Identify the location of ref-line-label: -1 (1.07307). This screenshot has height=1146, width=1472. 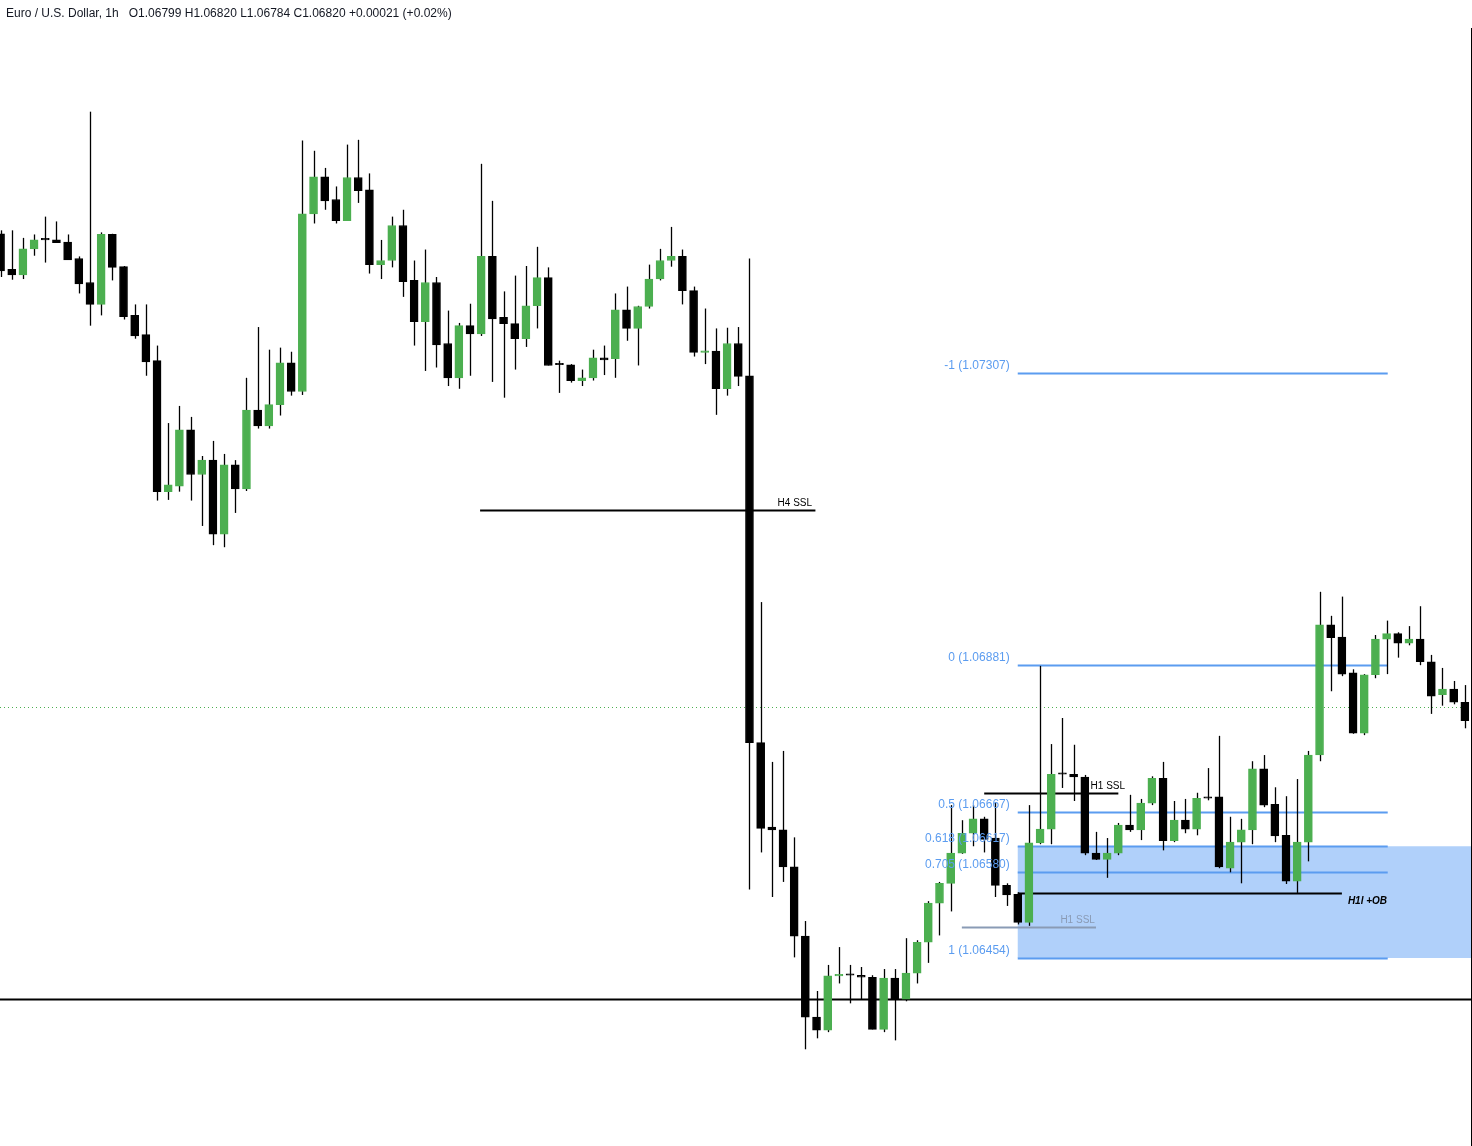
(977, 365).